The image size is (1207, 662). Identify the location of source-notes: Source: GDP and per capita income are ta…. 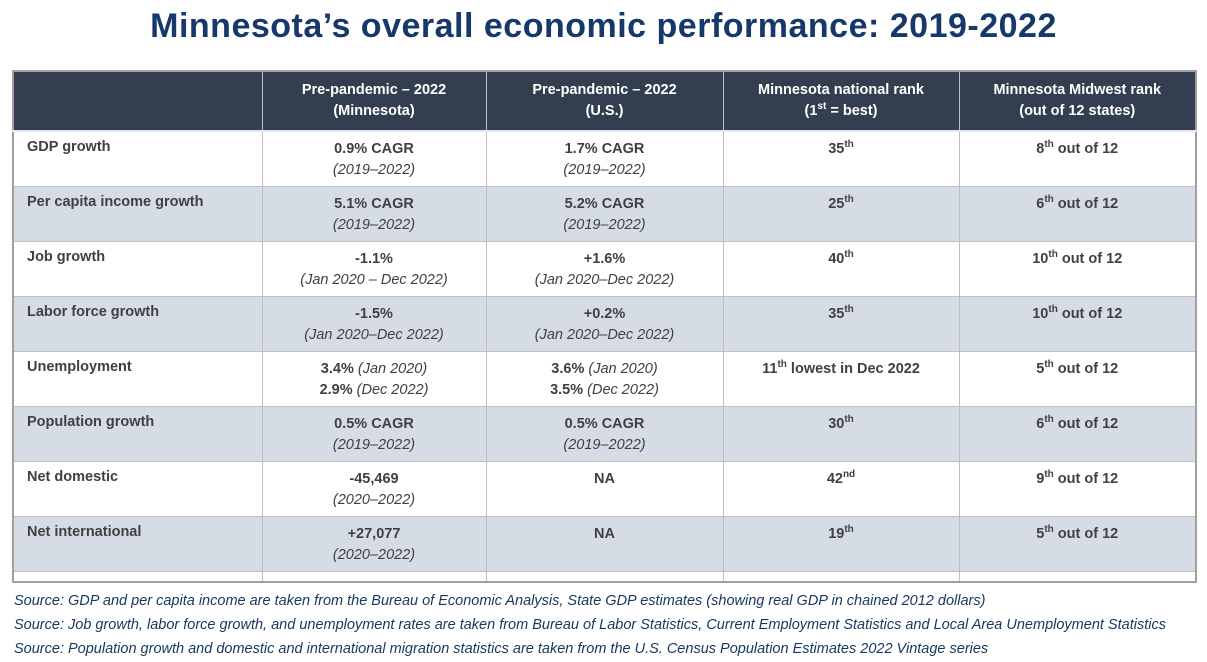
(606, 625).